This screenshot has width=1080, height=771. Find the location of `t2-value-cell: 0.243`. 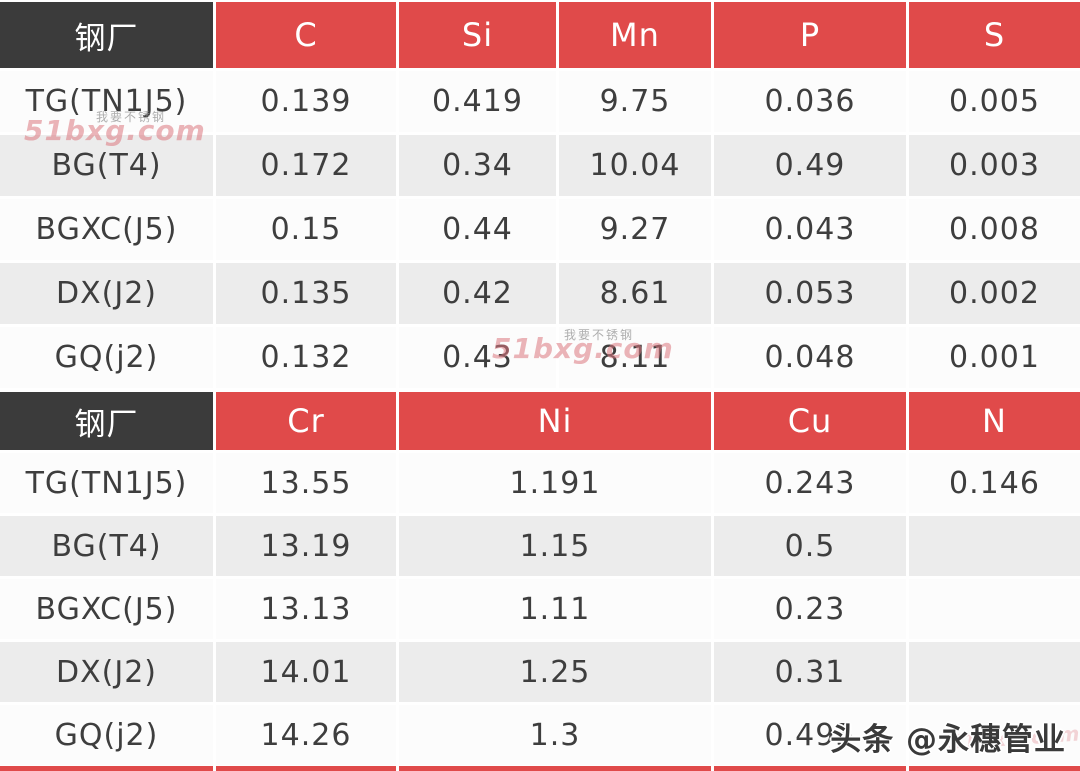

t2-value-cell: 0.243 is located at coordinates (810, 483).